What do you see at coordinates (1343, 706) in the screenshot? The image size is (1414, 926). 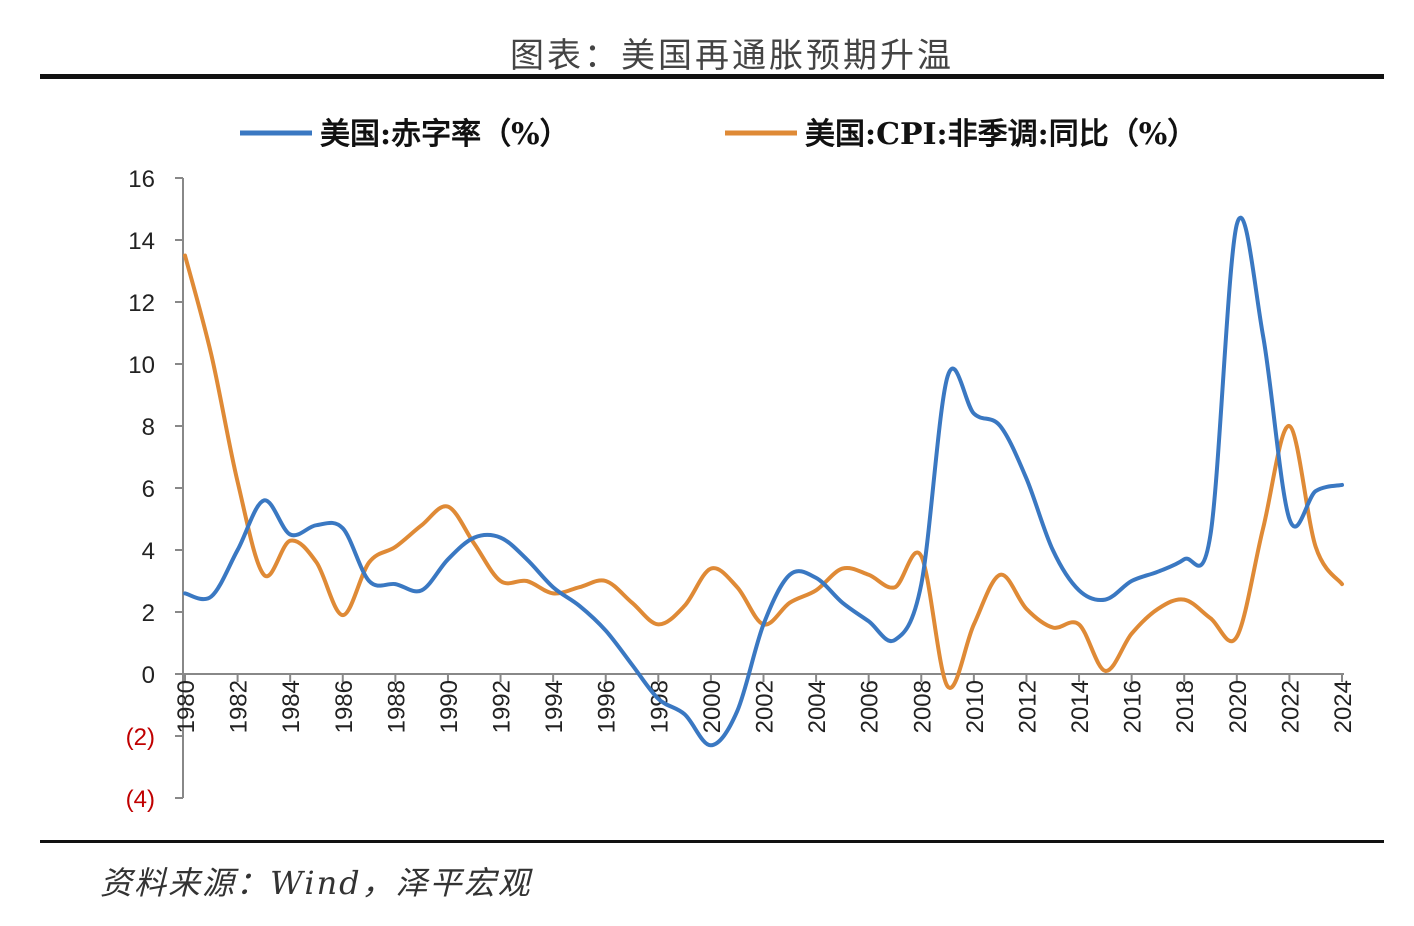 I see `x-tick-label: 2024` at bounding box center [1343, 706].